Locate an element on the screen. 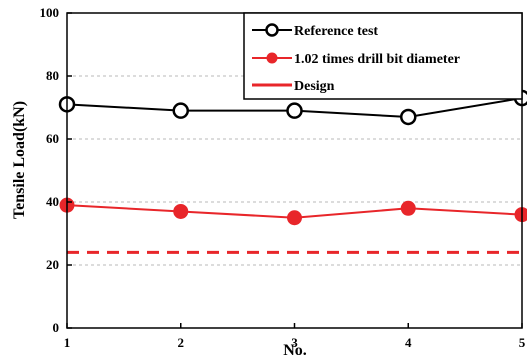  y-tick-label: 60 is located at coordinates (52, 138).